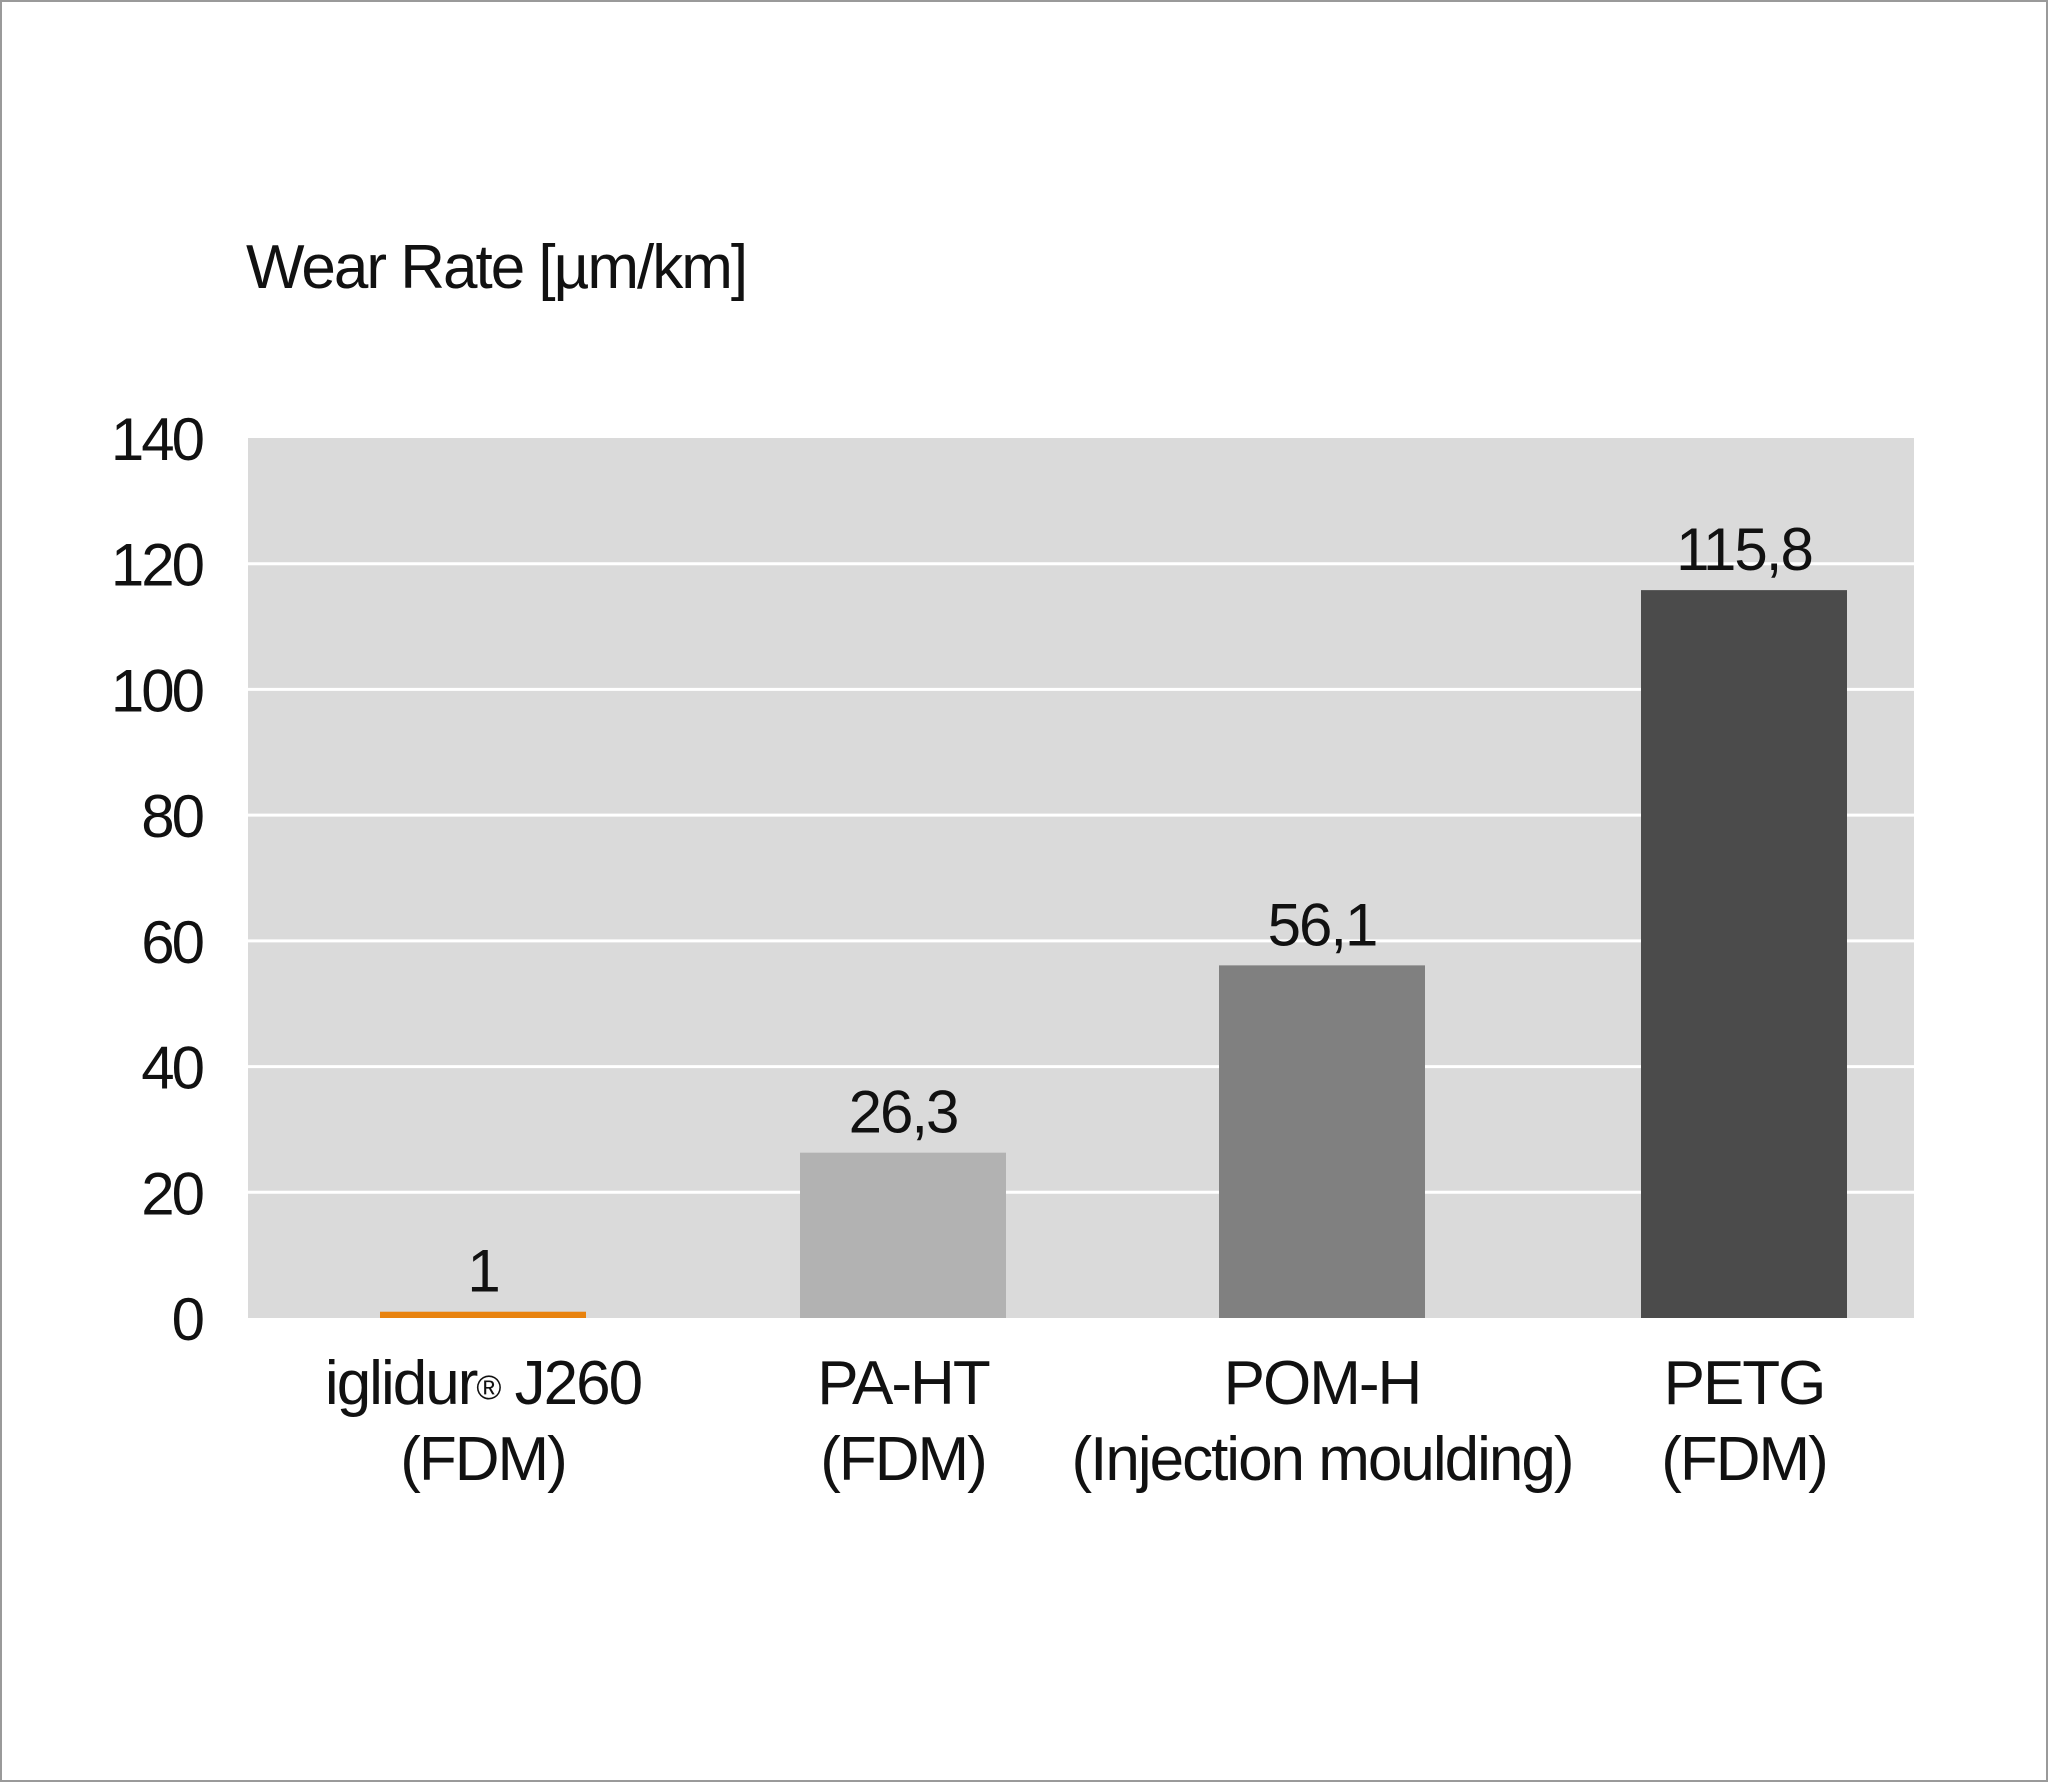  Describe the element at coordinates (482, 1271) in the screenshot. I see `bar-value-label: 1` at that location.